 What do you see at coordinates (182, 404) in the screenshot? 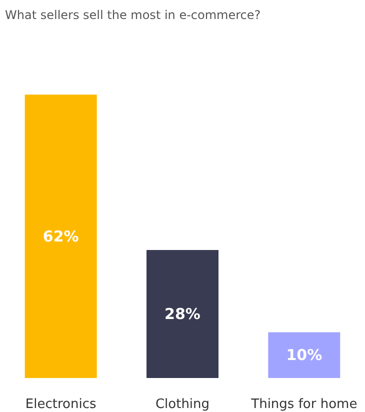
I see `x-tick-label: Clothing` at bounding box center [182, 404].